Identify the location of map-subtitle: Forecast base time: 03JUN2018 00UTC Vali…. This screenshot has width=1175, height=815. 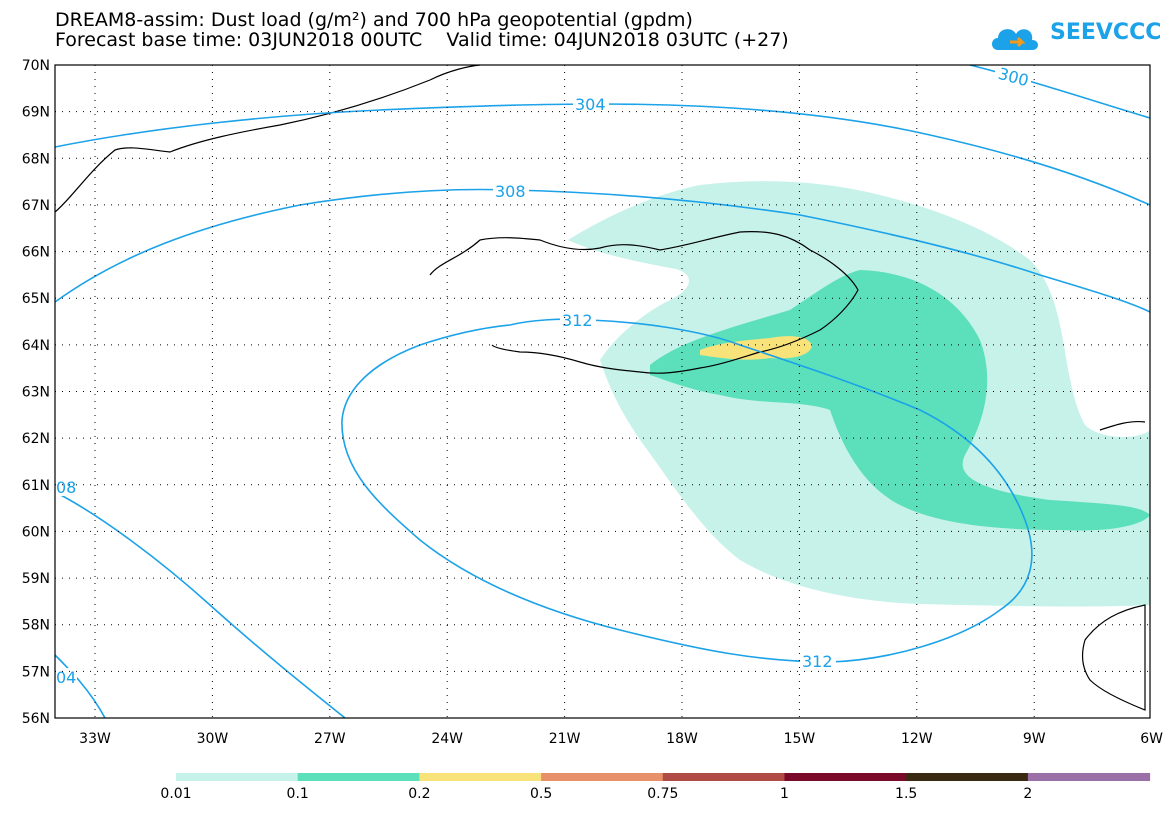
(422, 40).